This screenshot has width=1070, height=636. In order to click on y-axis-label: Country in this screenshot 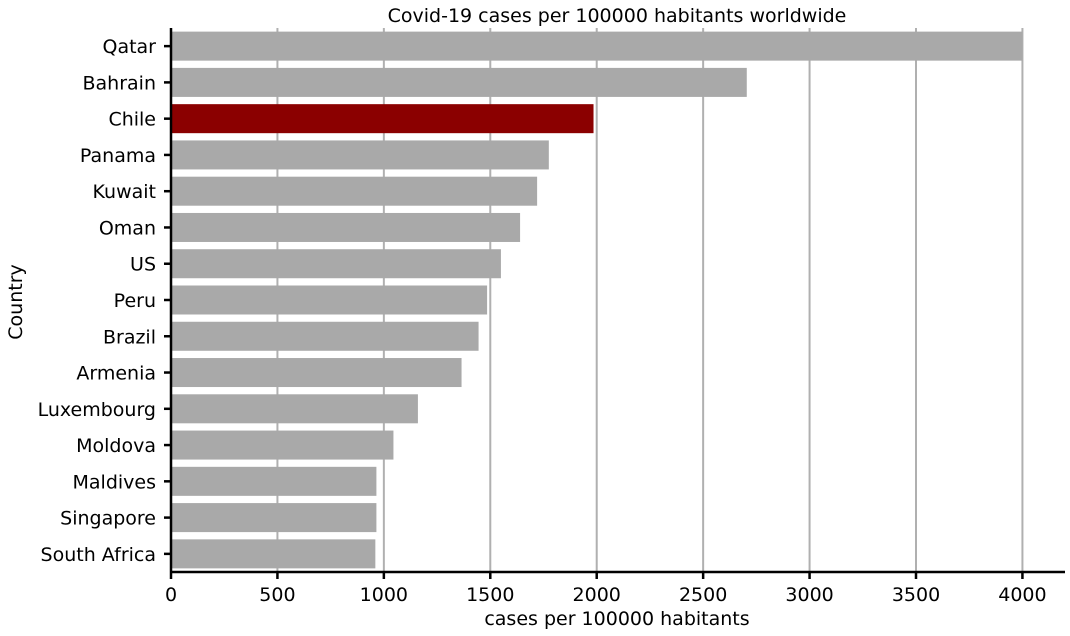, I will do `click(16, 301)`.